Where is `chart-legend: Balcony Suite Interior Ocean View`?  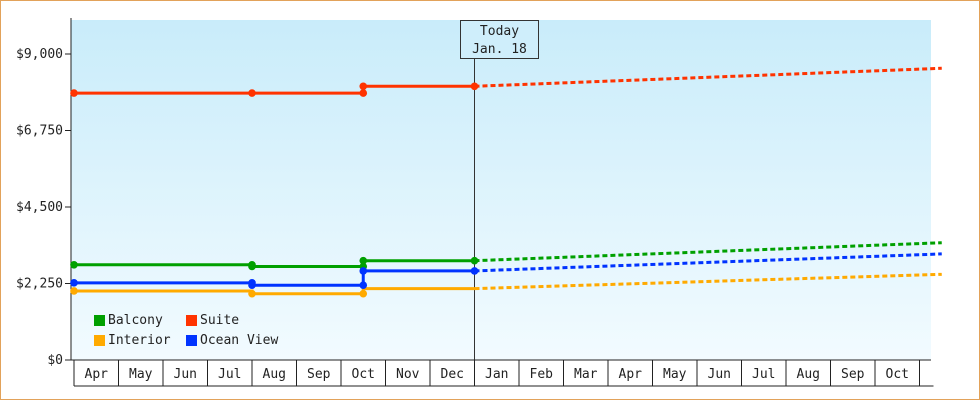 chart-legend: Balcony Suite Interior Ocean View is located at coordinates (183, 330).